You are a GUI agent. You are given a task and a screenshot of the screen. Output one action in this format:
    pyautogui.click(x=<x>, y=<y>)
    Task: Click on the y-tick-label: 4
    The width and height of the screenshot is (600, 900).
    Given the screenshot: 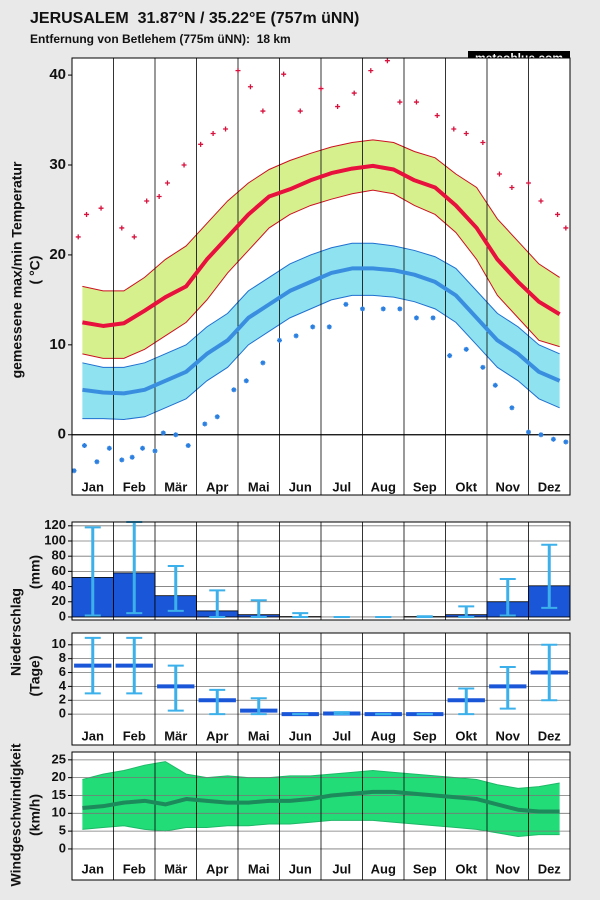 What is the action you would take?
    pyautogui.click(x=63, y=685)
    